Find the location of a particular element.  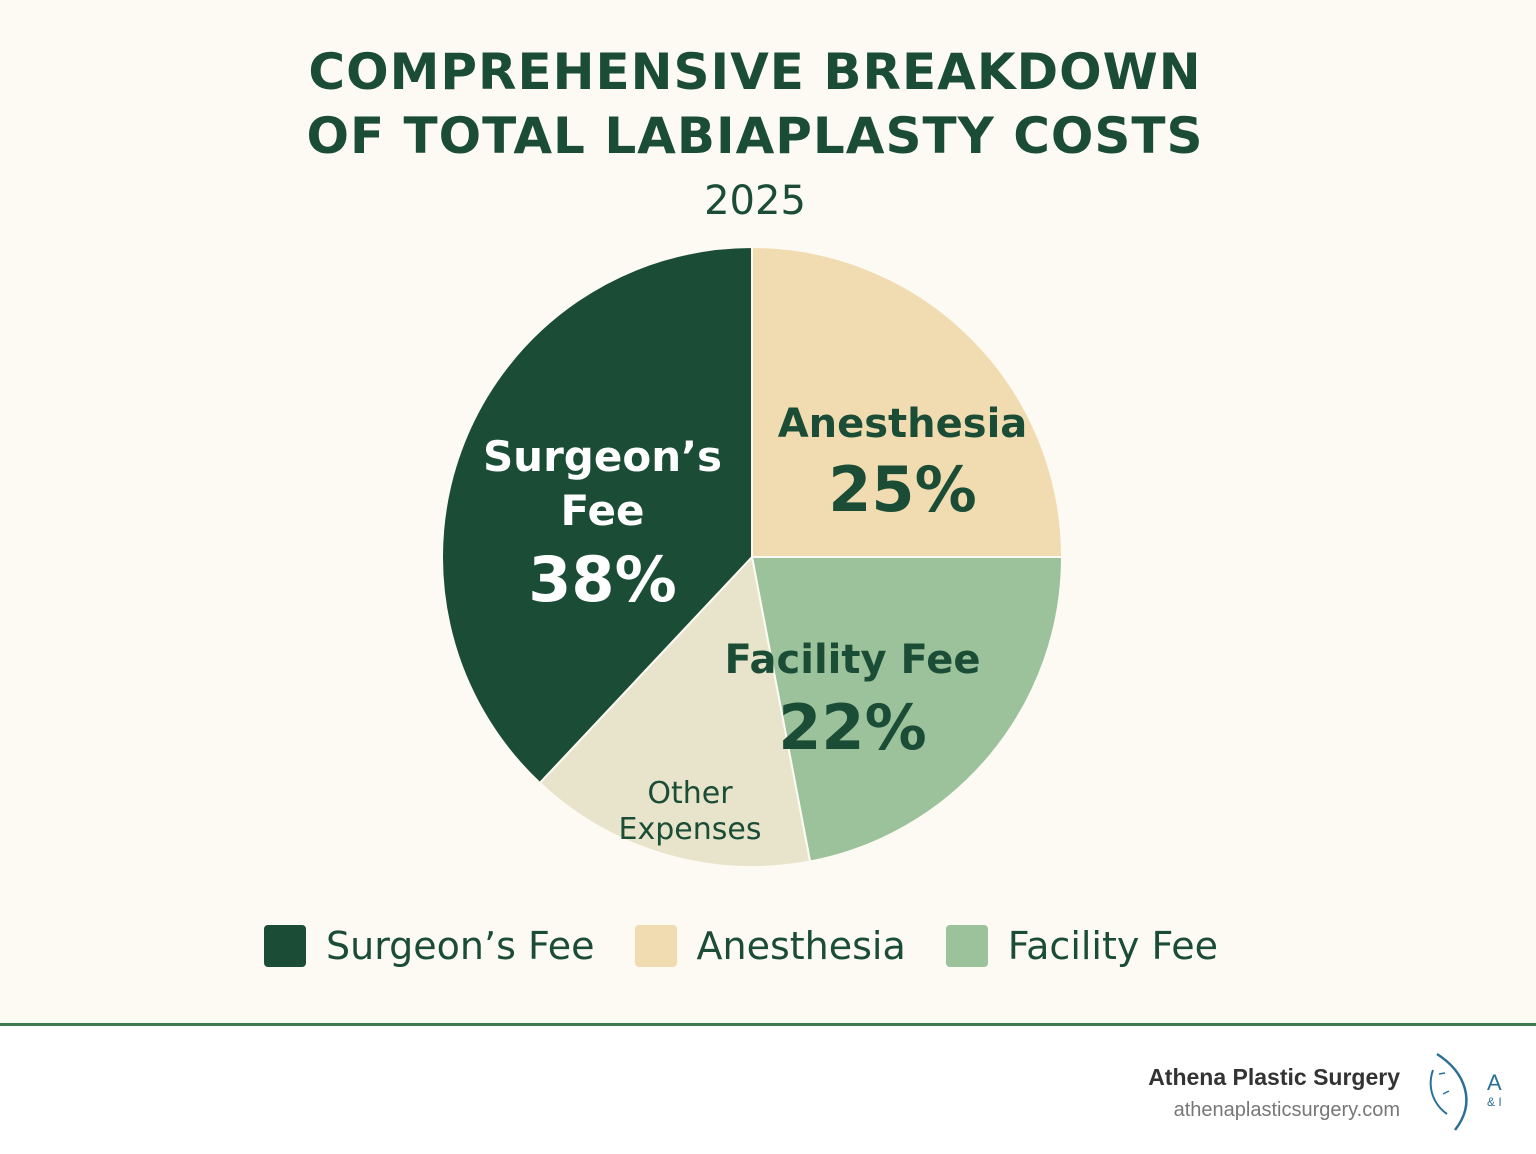

legend-label: Facility Fee is located at coordinates (1112, 946).